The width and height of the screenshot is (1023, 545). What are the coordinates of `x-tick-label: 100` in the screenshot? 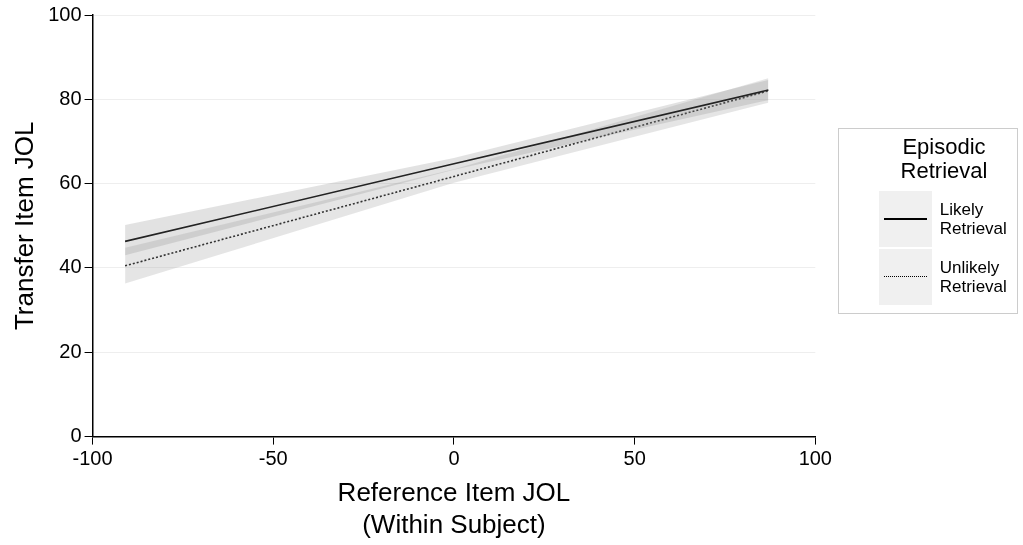 It's located at (815, 458).